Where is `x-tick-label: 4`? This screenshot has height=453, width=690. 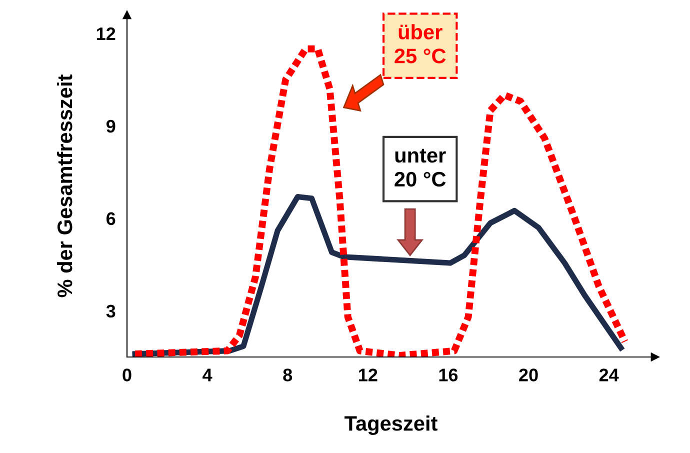 x-tick-label: 4 is located at coordinates (207, 375).